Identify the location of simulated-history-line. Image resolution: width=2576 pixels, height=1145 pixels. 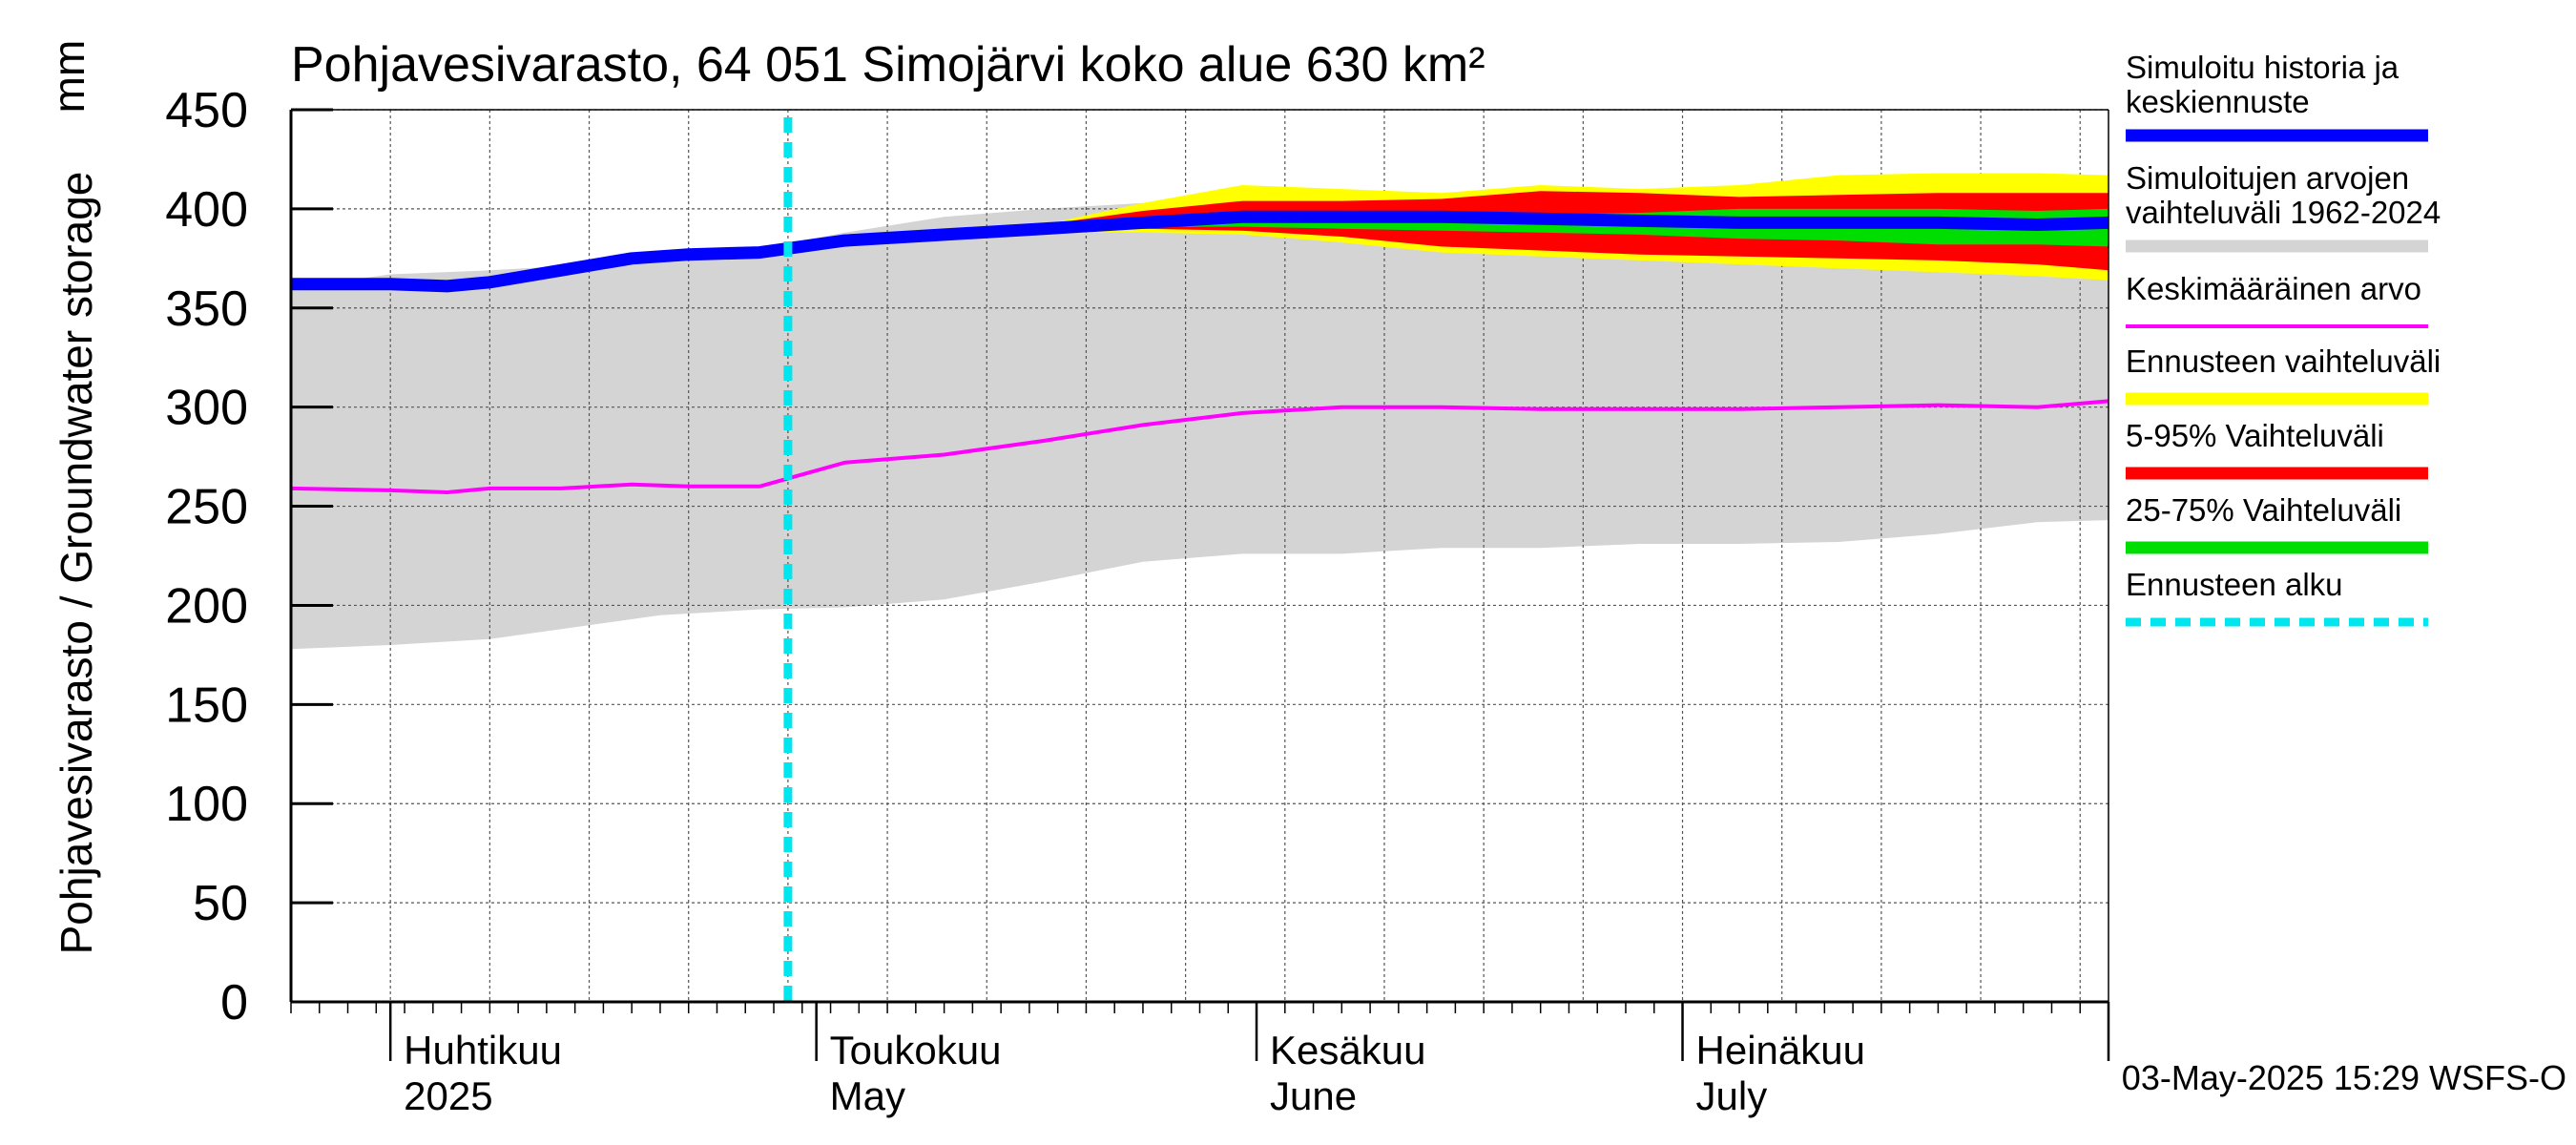
(1200, 252).